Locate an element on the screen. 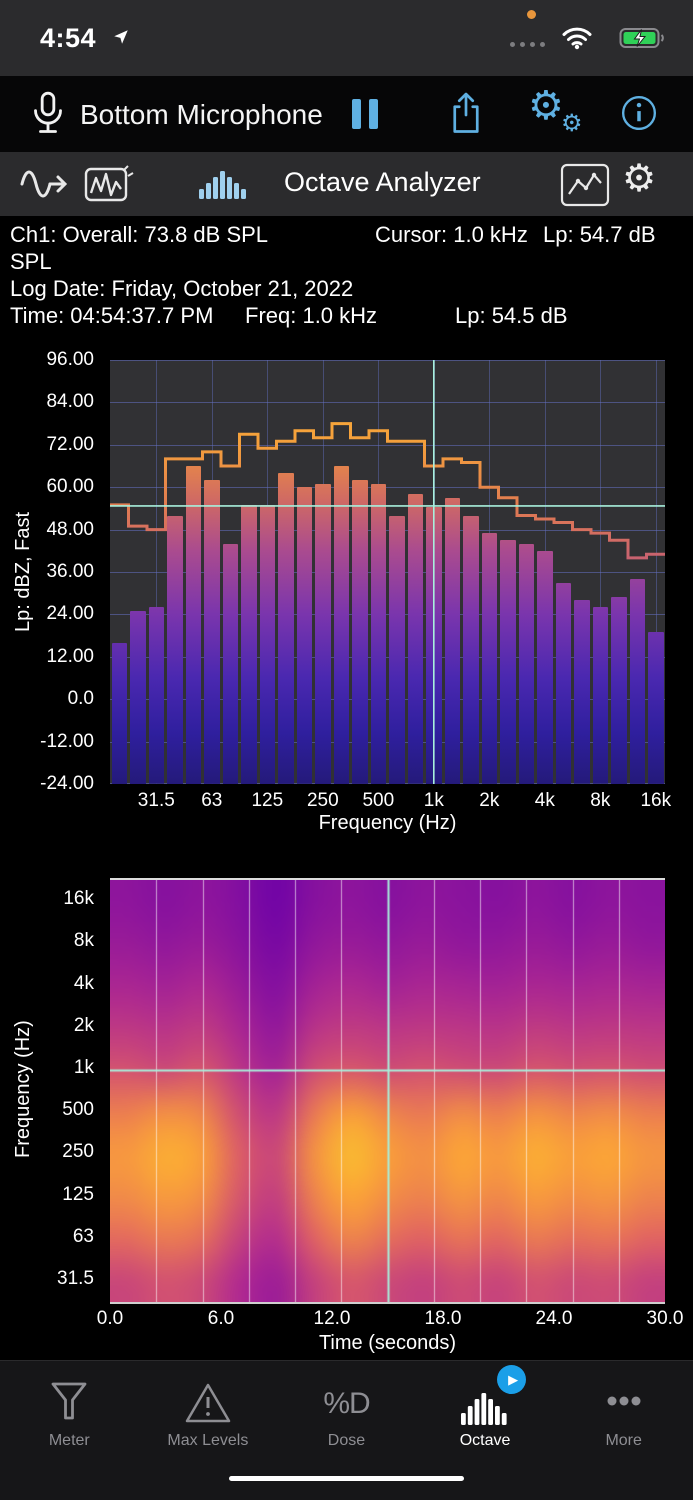 Image resolution: width=693 pixels, height=1500 pixels. microphone-icon is located at coordinates (48, 116).